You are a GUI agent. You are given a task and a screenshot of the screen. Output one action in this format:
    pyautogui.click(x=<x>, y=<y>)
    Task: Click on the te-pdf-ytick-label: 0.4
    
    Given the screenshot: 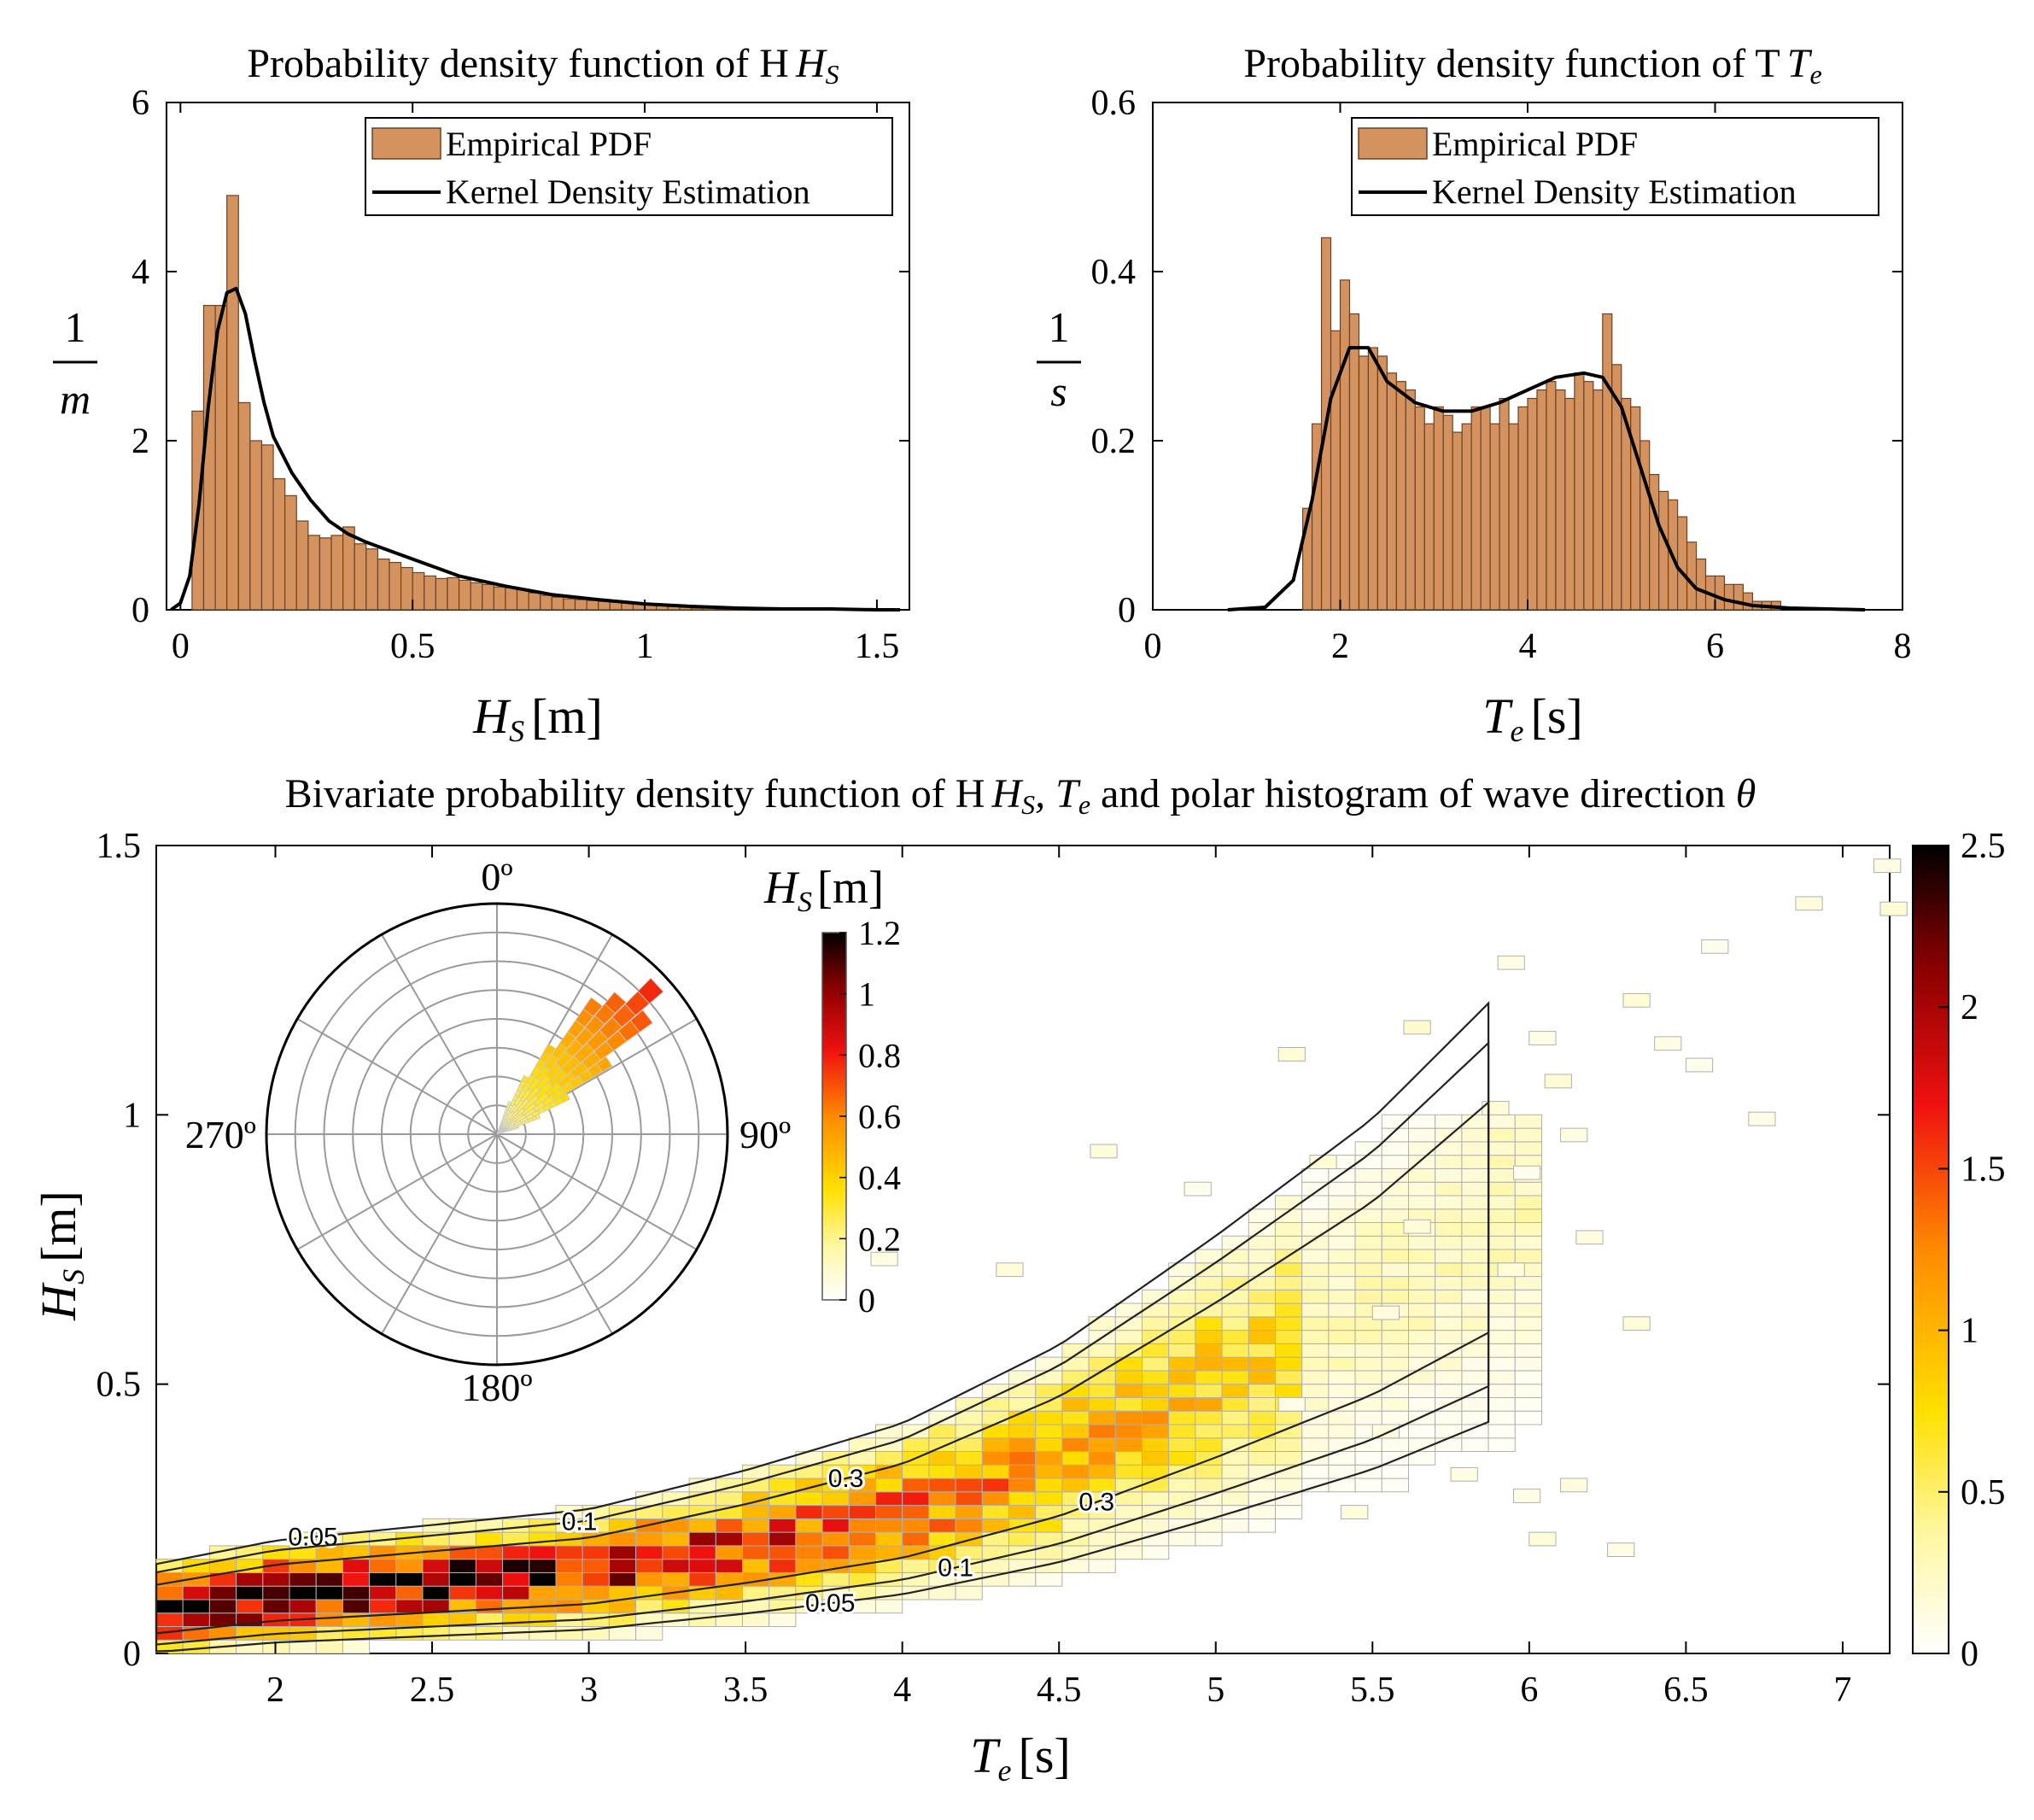 What is the action you would take?
    pyautogui.click(x=1114, y=273)
    